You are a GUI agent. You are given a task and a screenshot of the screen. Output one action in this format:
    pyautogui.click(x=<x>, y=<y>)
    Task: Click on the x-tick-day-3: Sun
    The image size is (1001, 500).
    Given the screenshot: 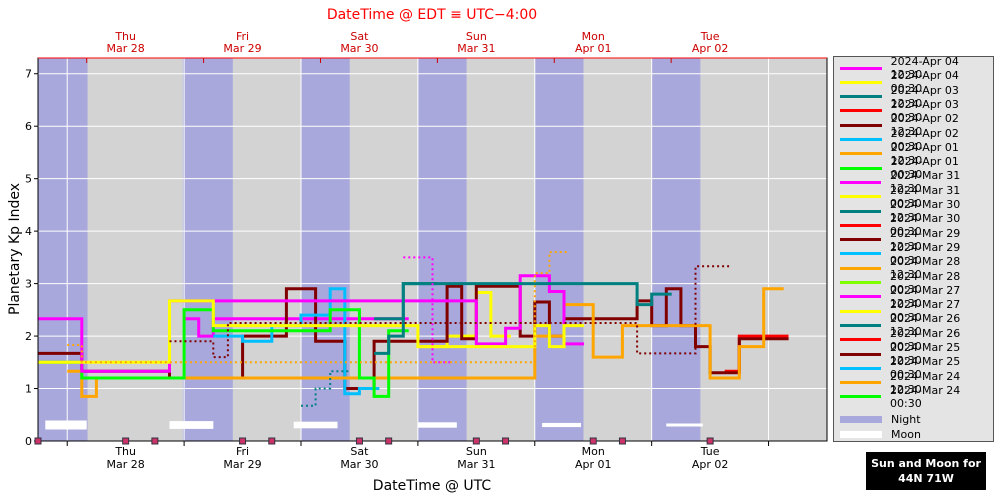 What is the action you would take?
    pyautogui.click(x=476, y=451)
    